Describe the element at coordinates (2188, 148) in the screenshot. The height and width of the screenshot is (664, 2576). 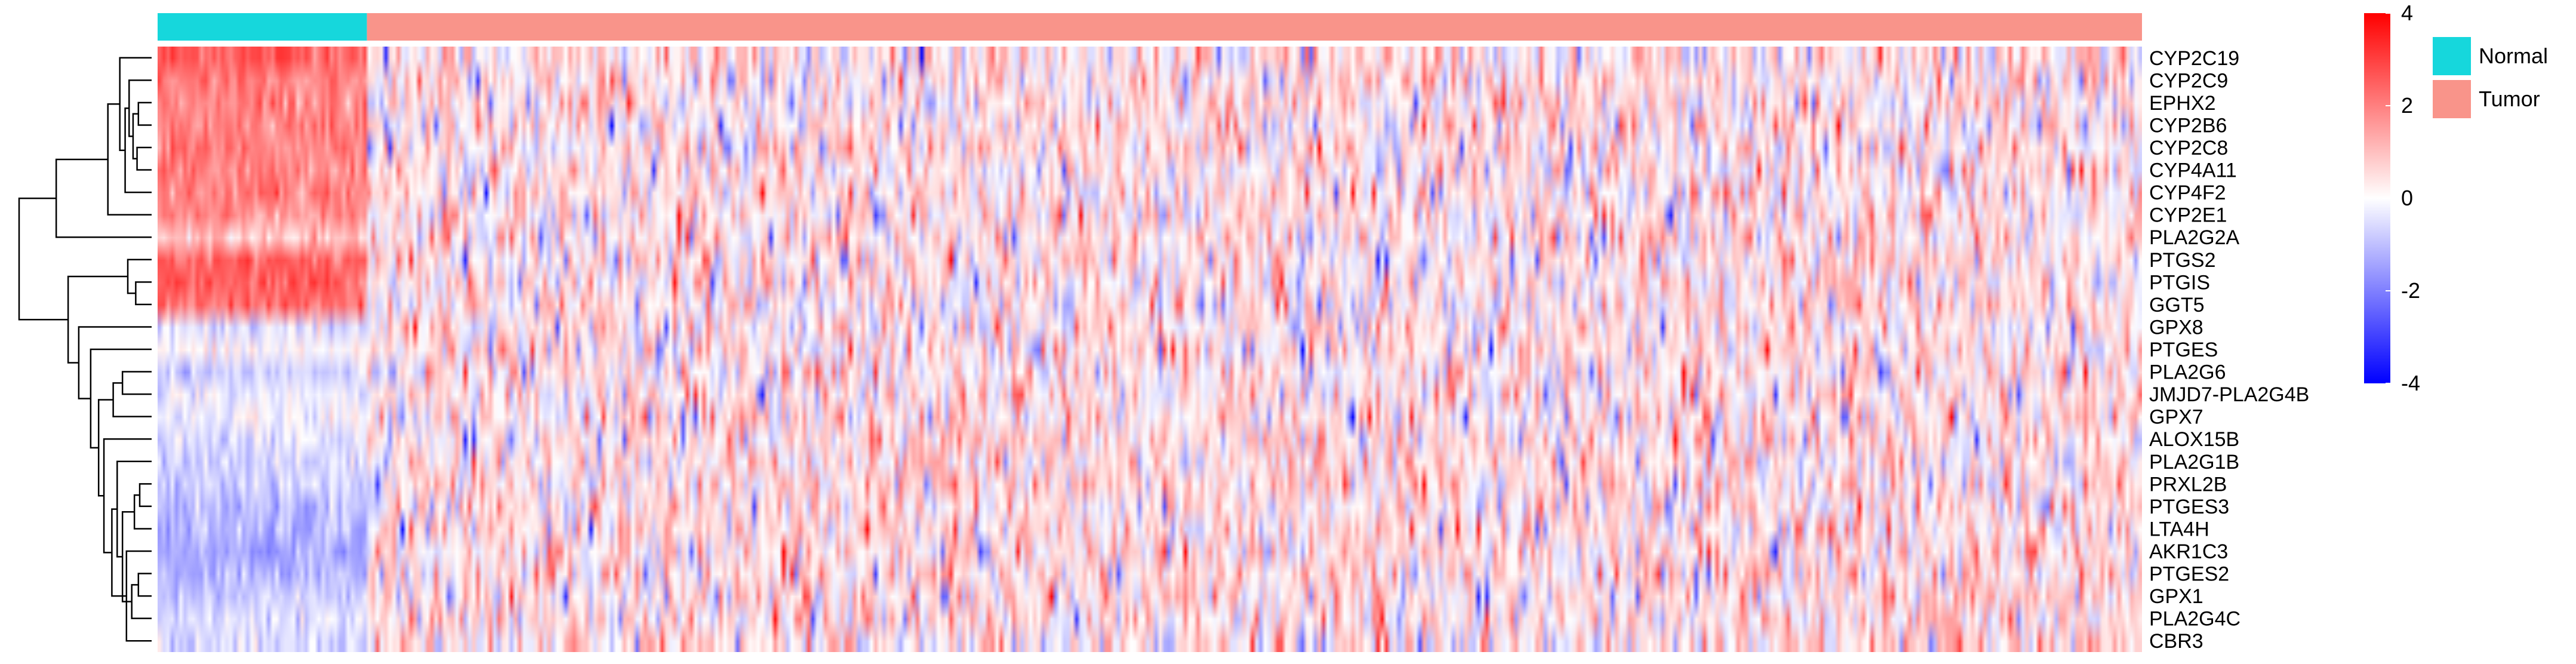
I see `row-label: CYP2C8` at that location.